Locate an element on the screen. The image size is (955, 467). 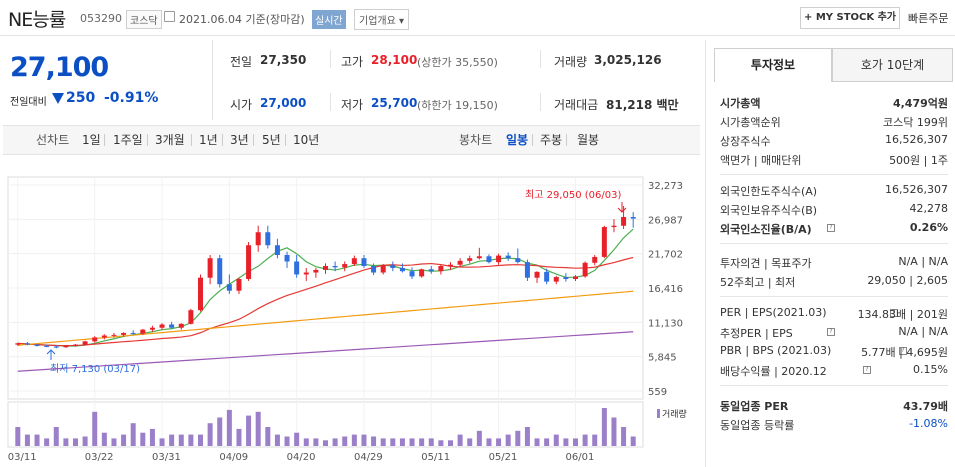
tab-3year: 3년 is located at coordinates (239, 140).